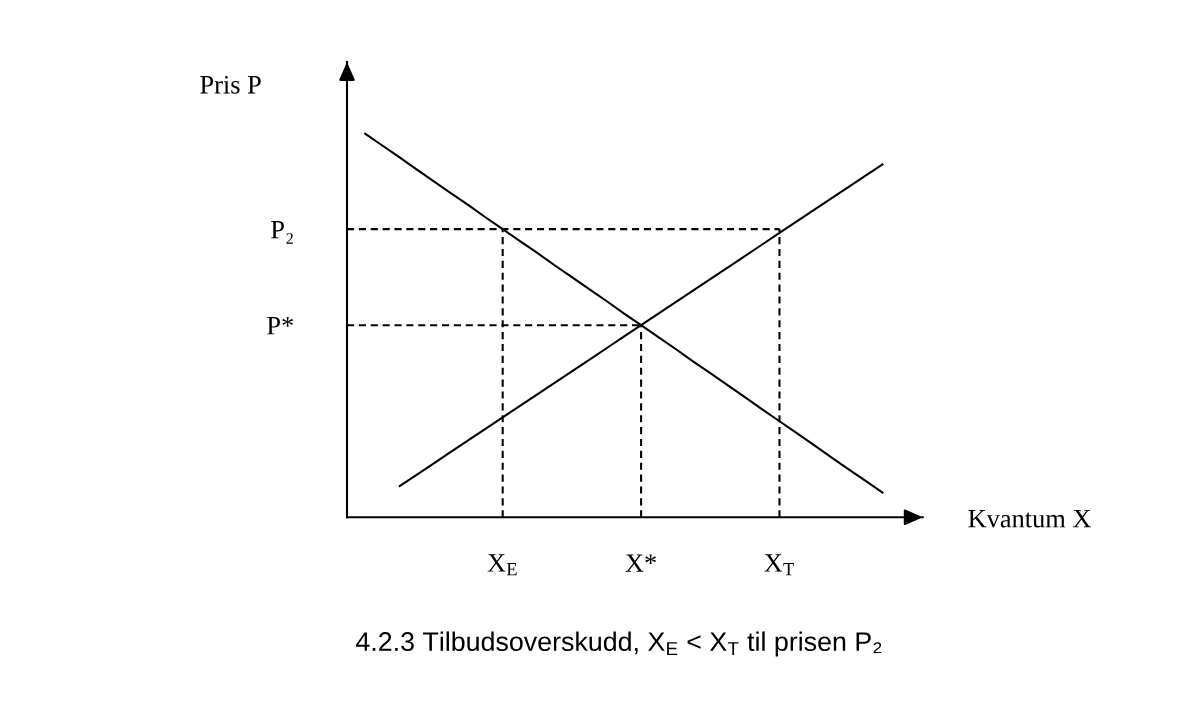 The image size is (1202, 704). What do you see at coordinates (640, 563) in the screenshot?
I see `x-tick-label: X*` at bounding box center [640, 563].